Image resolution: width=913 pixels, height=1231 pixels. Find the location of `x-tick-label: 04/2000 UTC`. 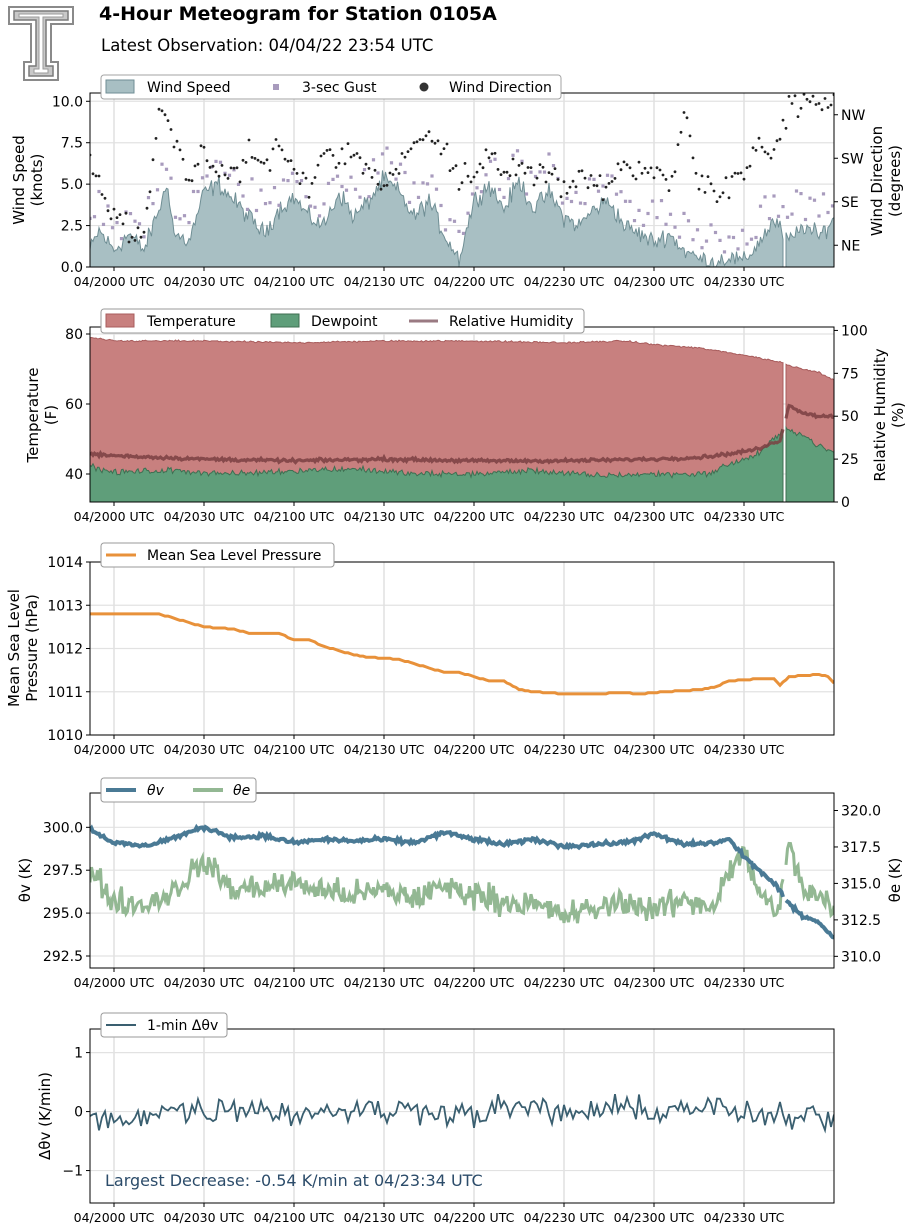

x-tick-label: 04/2000 UTC is located at coordinates (114, 982).